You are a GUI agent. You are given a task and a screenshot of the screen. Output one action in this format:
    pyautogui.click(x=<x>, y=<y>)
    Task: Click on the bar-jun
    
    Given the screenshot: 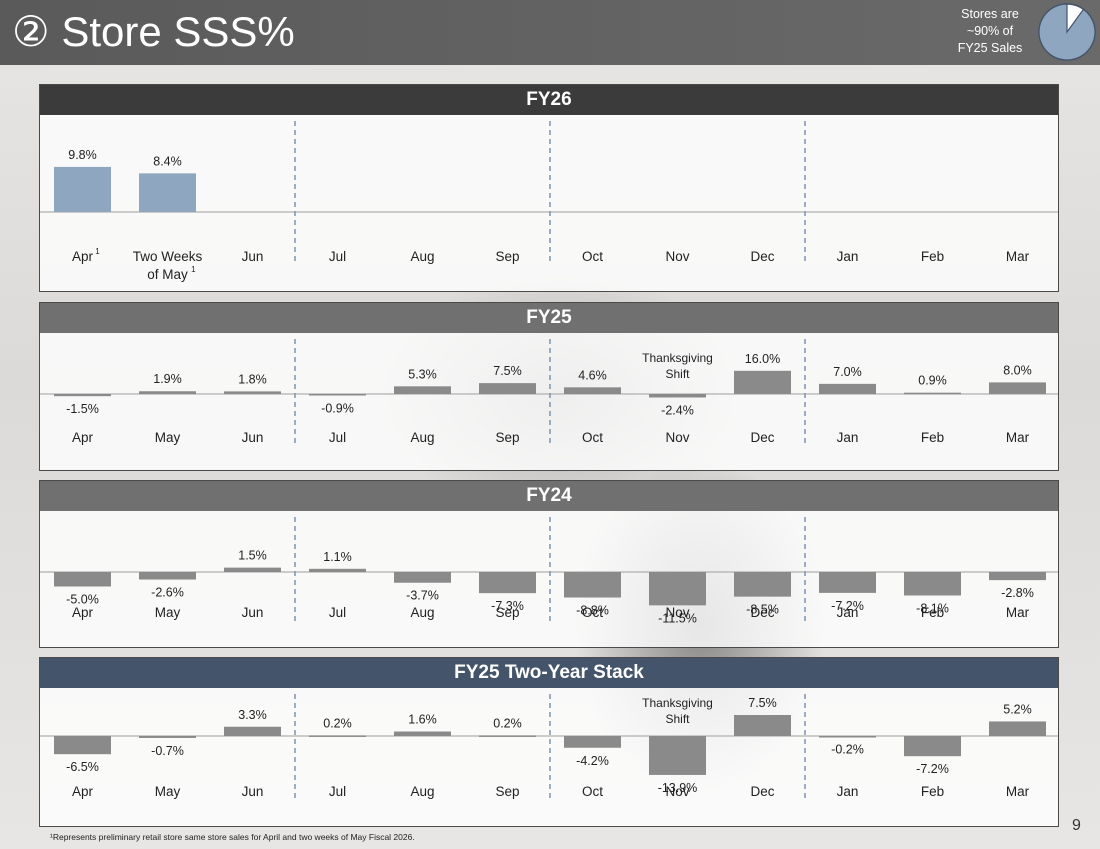 What is the action you would take?
    pyautogui.click(x=252, y=731)
    